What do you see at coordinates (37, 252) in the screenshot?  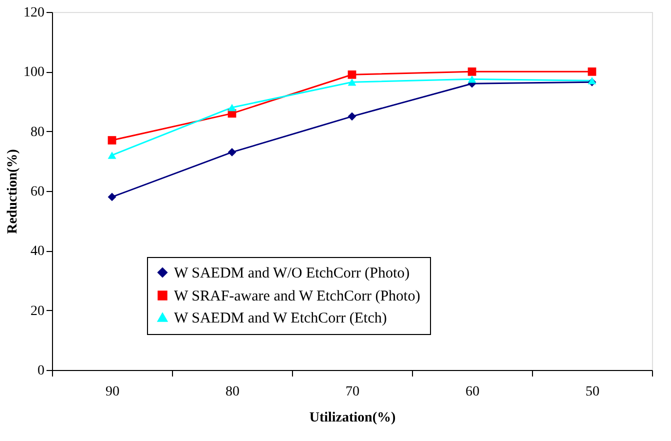 I see `y-tick-label: 40` at bounding box center [37, 252].